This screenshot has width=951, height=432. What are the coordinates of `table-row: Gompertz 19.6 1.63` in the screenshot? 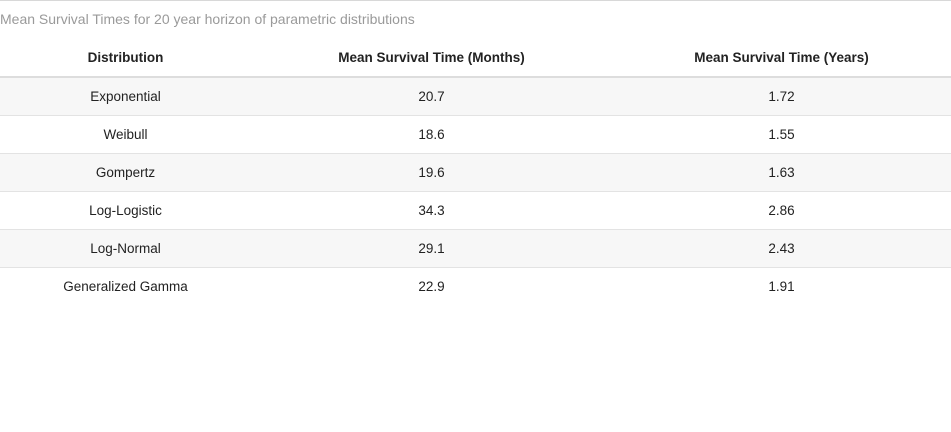 It's located at (475, 172).